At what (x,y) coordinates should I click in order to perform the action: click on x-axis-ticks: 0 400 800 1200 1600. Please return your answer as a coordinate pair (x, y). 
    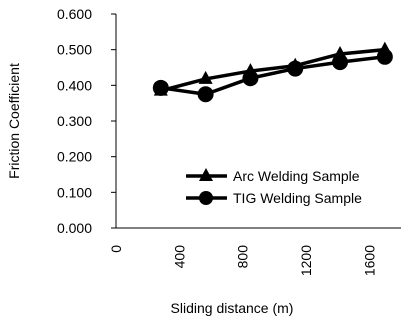
    Looking at the image, I should click on (242, 260).